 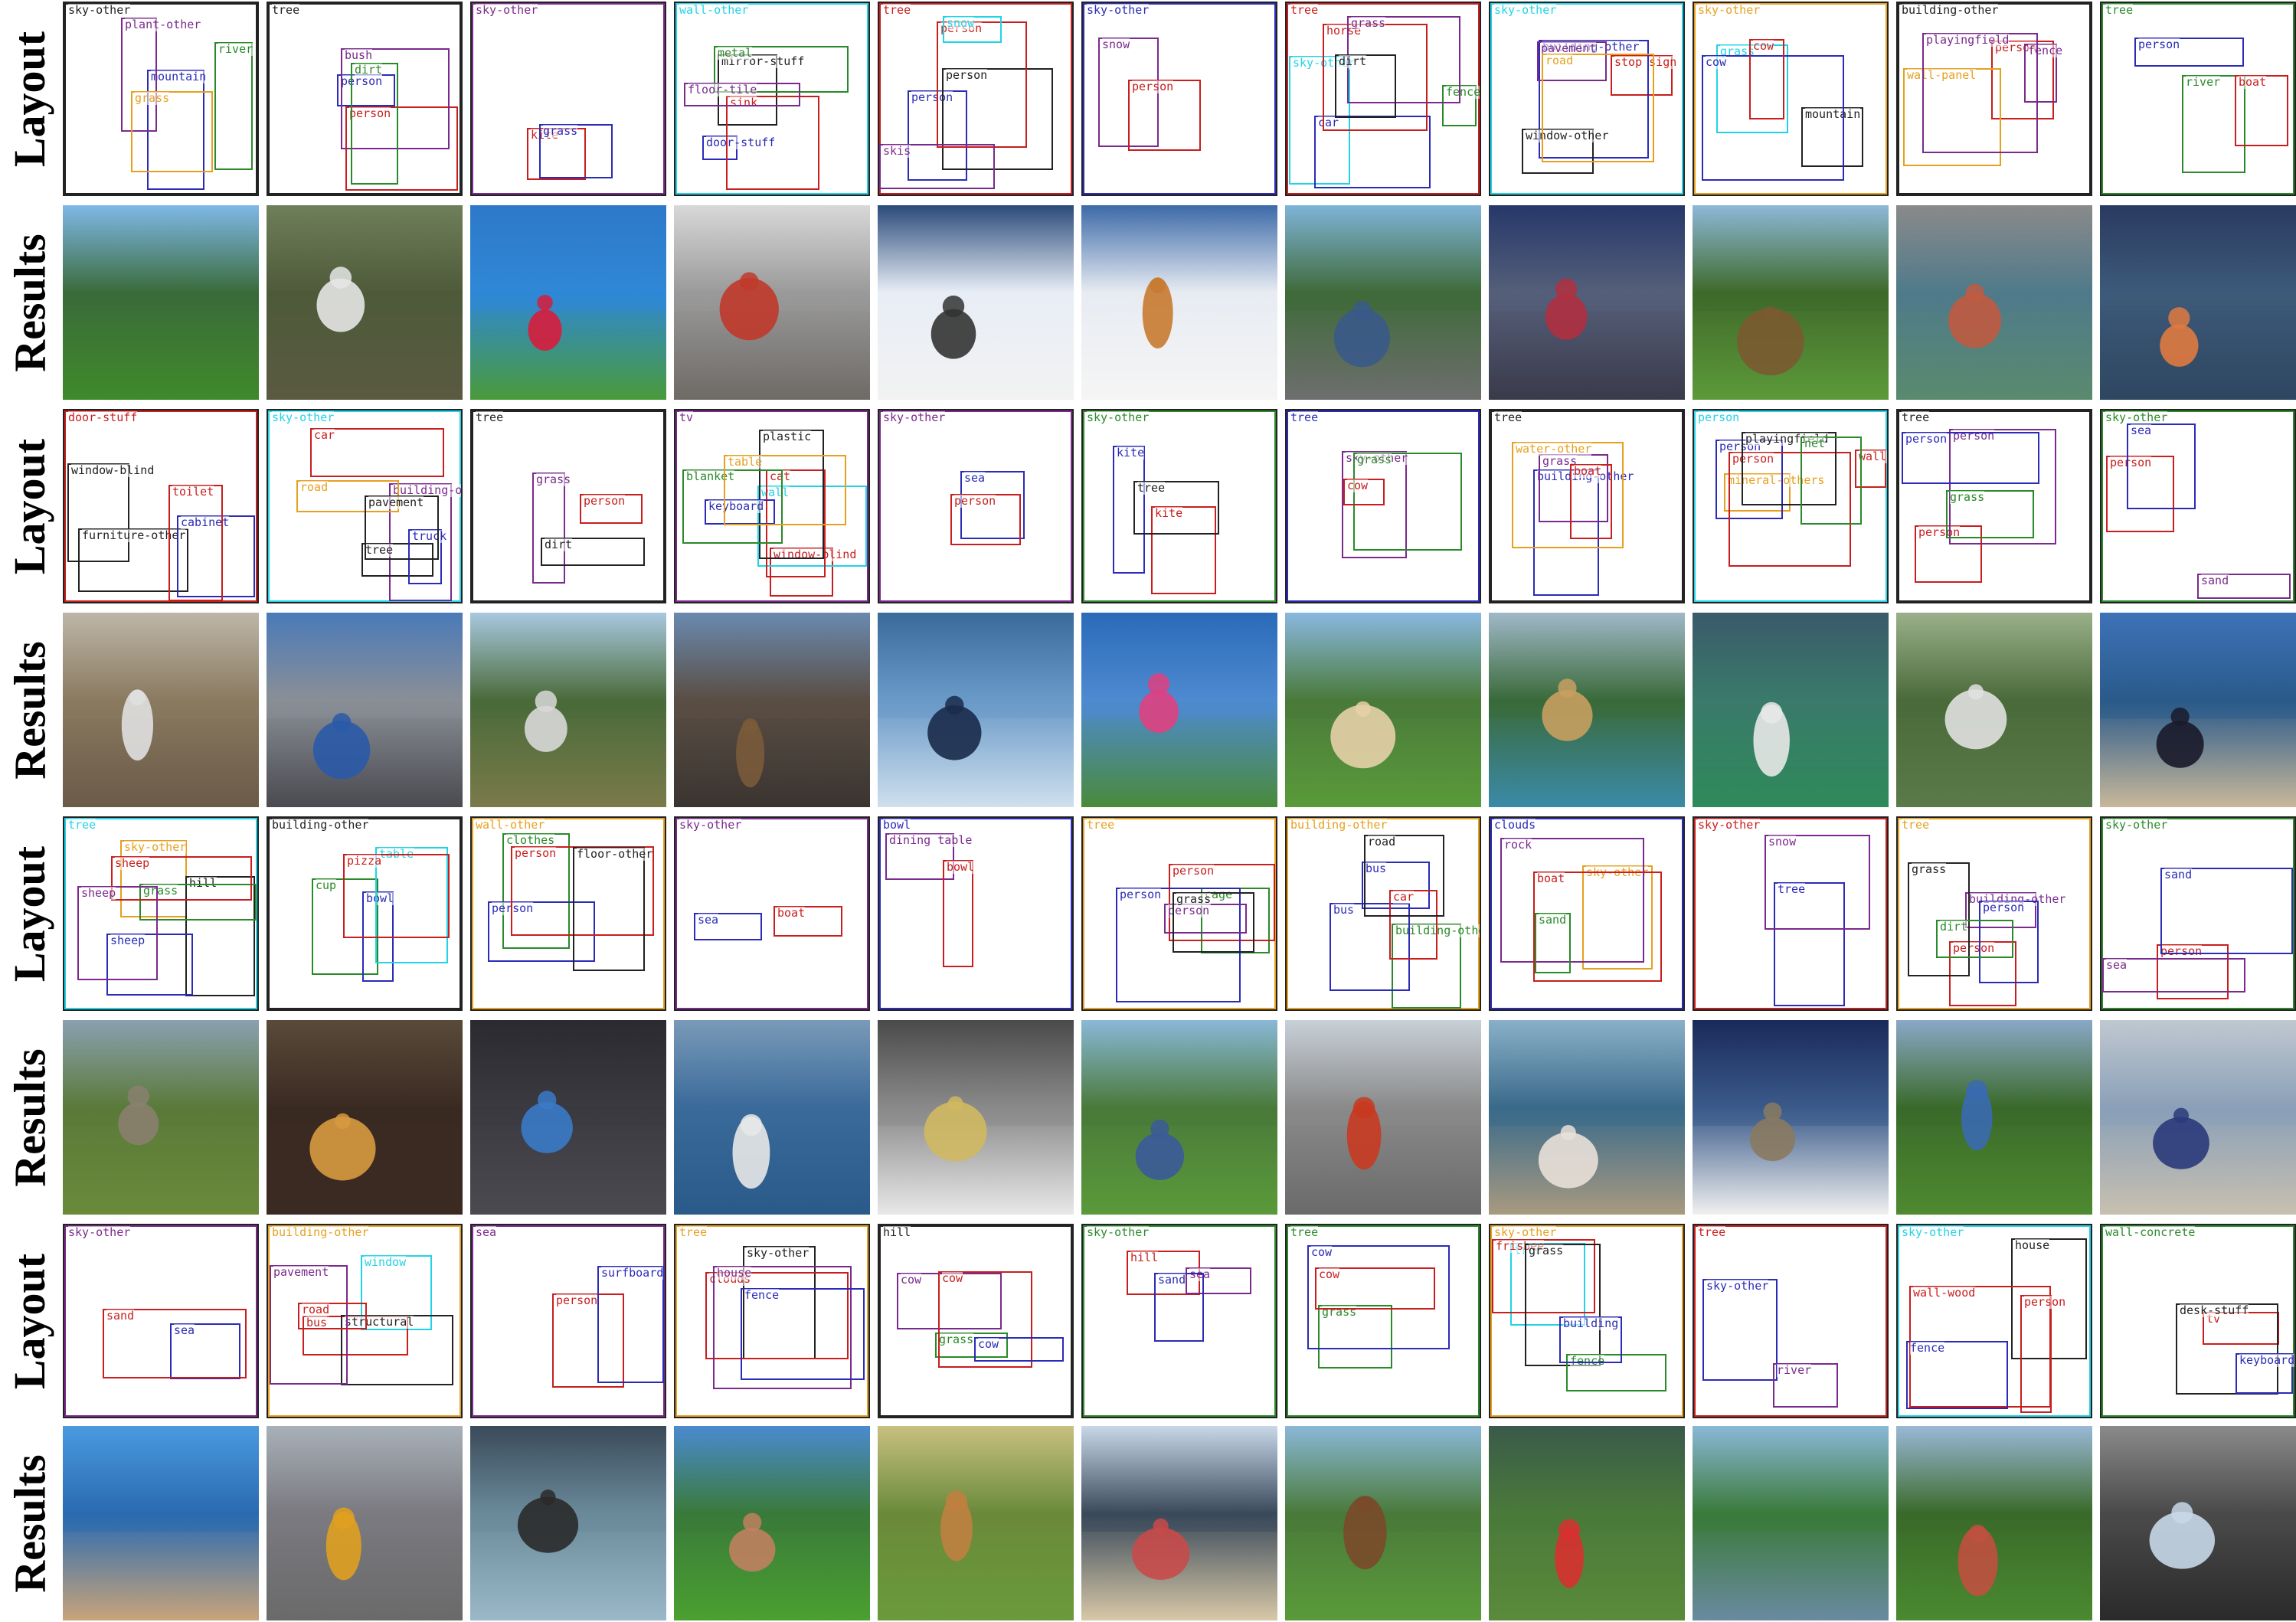 What do you see at coordinates (163, 25) in the screenshot?
I see `bbox-label: plant-other` at bounding box center [163, 25].